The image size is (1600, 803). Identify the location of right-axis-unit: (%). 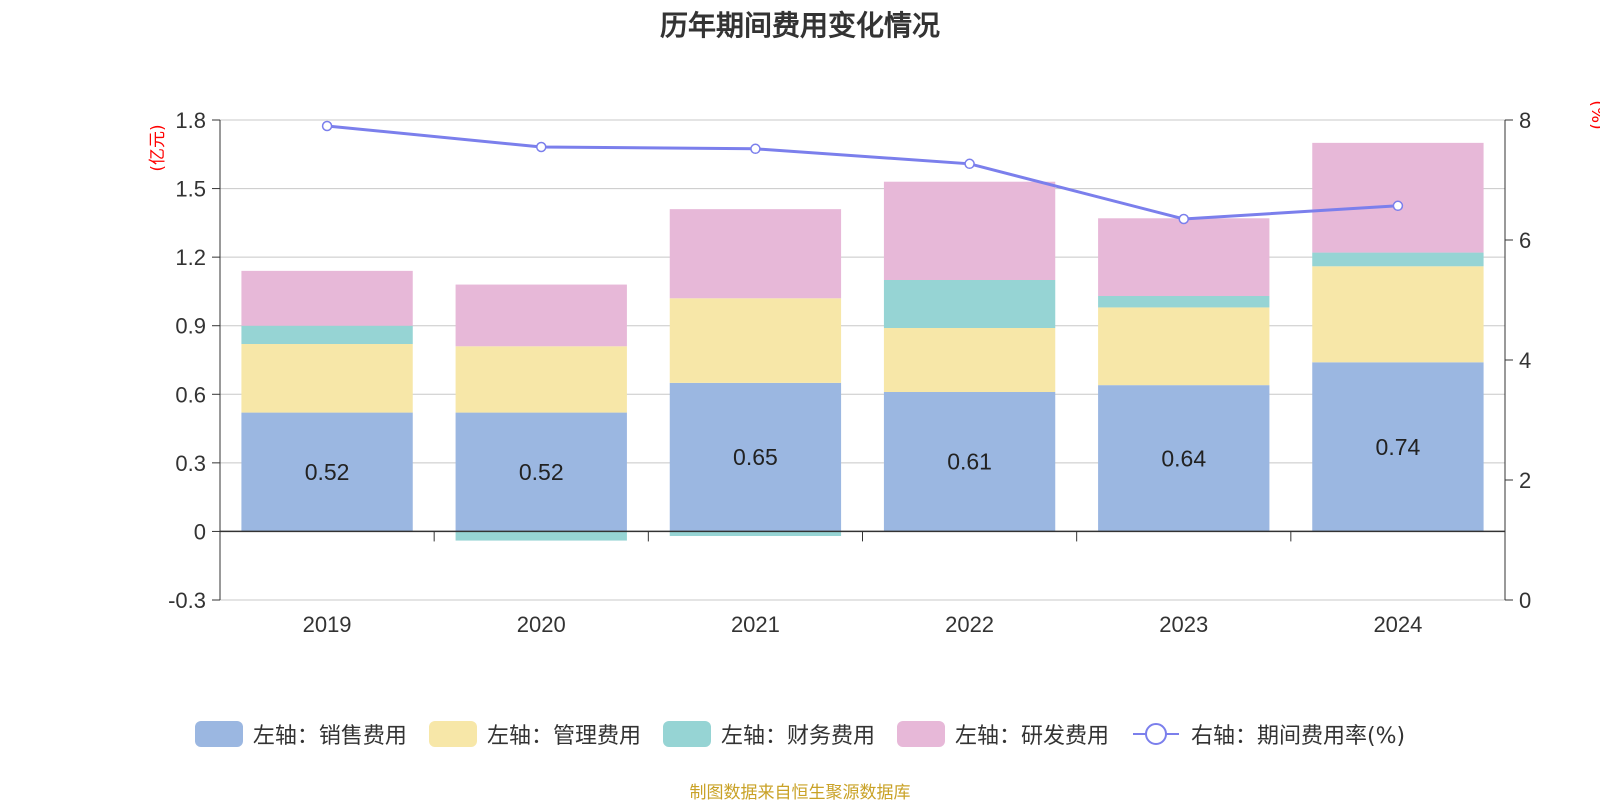
(1593, 114).